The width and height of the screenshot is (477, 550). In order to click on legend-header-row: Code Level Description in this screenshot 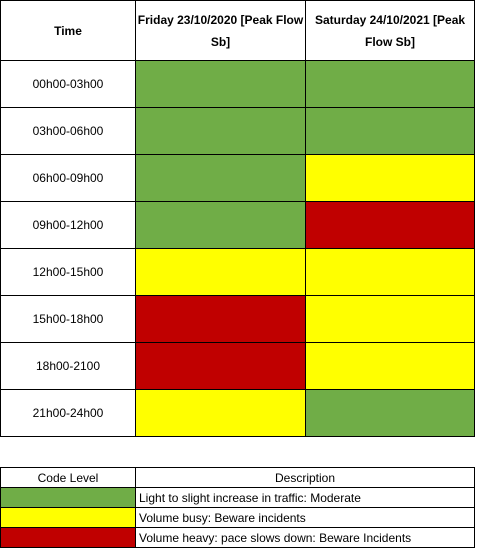, I will do `click(237, 477)`.